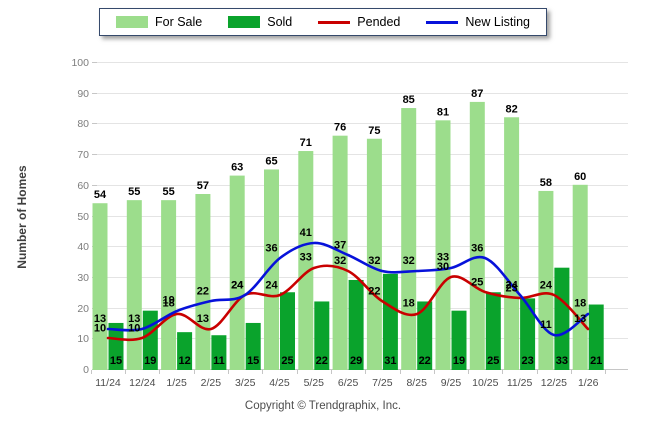 Image resolution: width=646 pixels, height=434 pixels. Describe the element at coordinates (83, 155) in the screenshot. I see `y-tick-label: 70` at that location.